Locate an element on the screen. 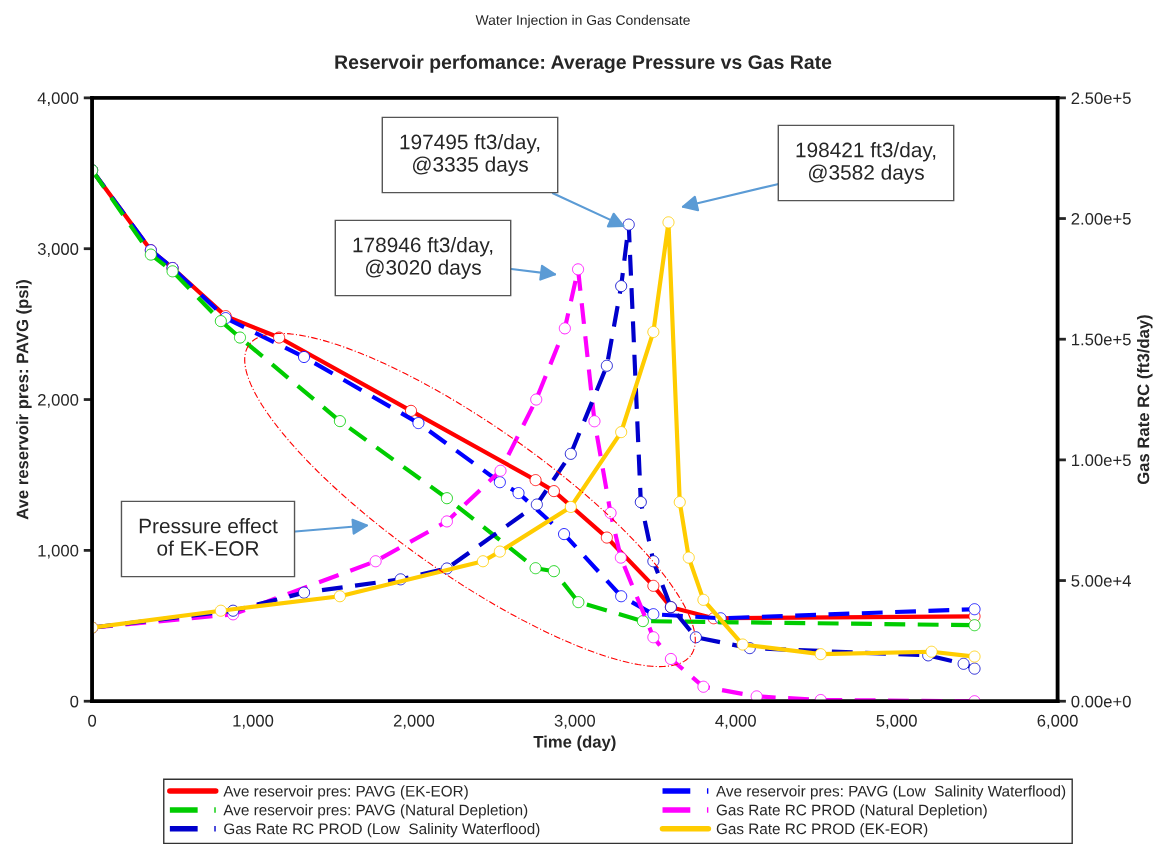  x-tick-label: 6,000 is located at coordinates (1057, 721).